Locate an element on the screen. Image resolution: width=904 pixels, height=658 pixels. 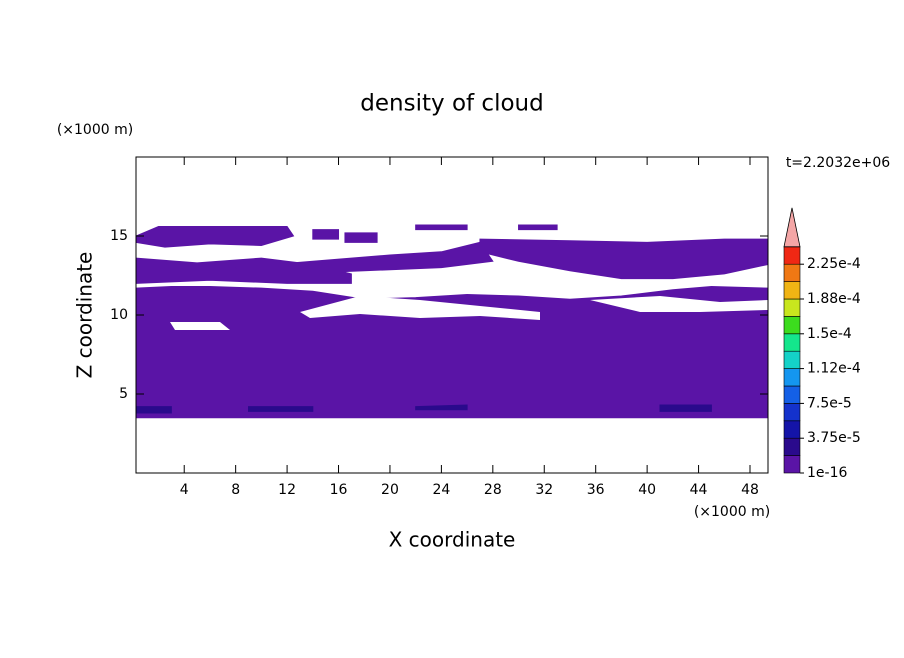
colorbar-label: 1.12e-4 is located at coordinates (834, 369).